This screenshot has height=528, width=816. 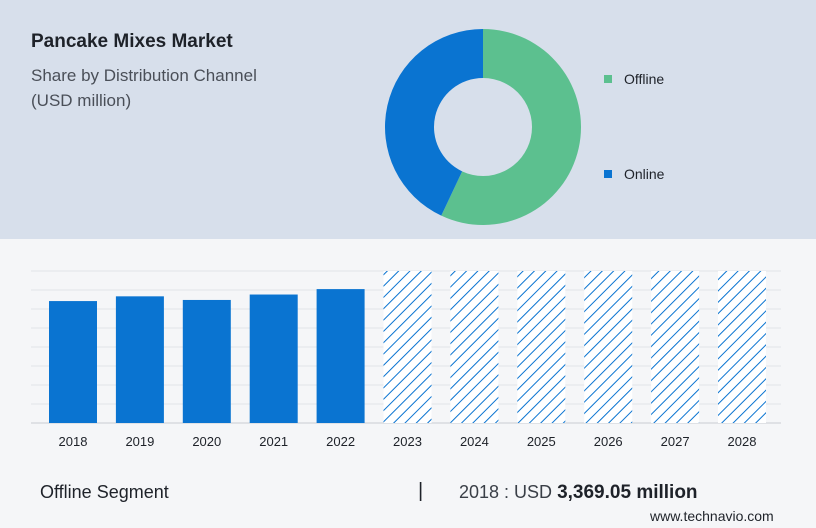 I want to click on bar-2020, so click(x=206, y=361).